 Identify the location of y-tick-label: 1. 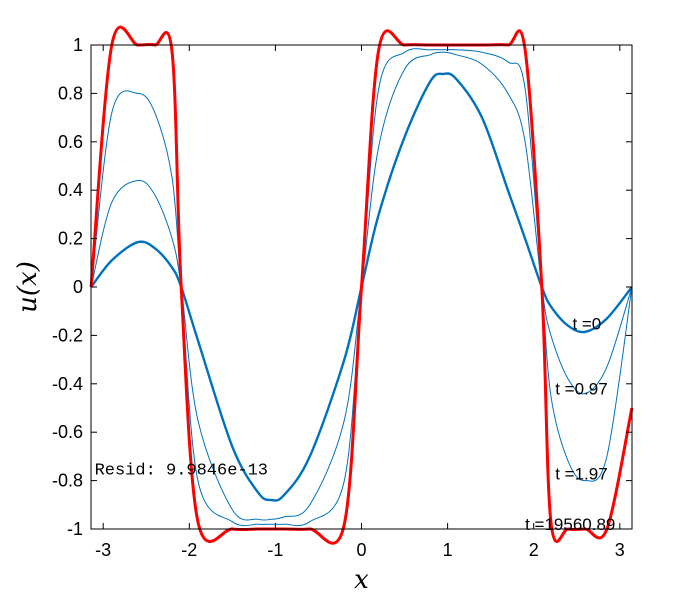
(78, 45).